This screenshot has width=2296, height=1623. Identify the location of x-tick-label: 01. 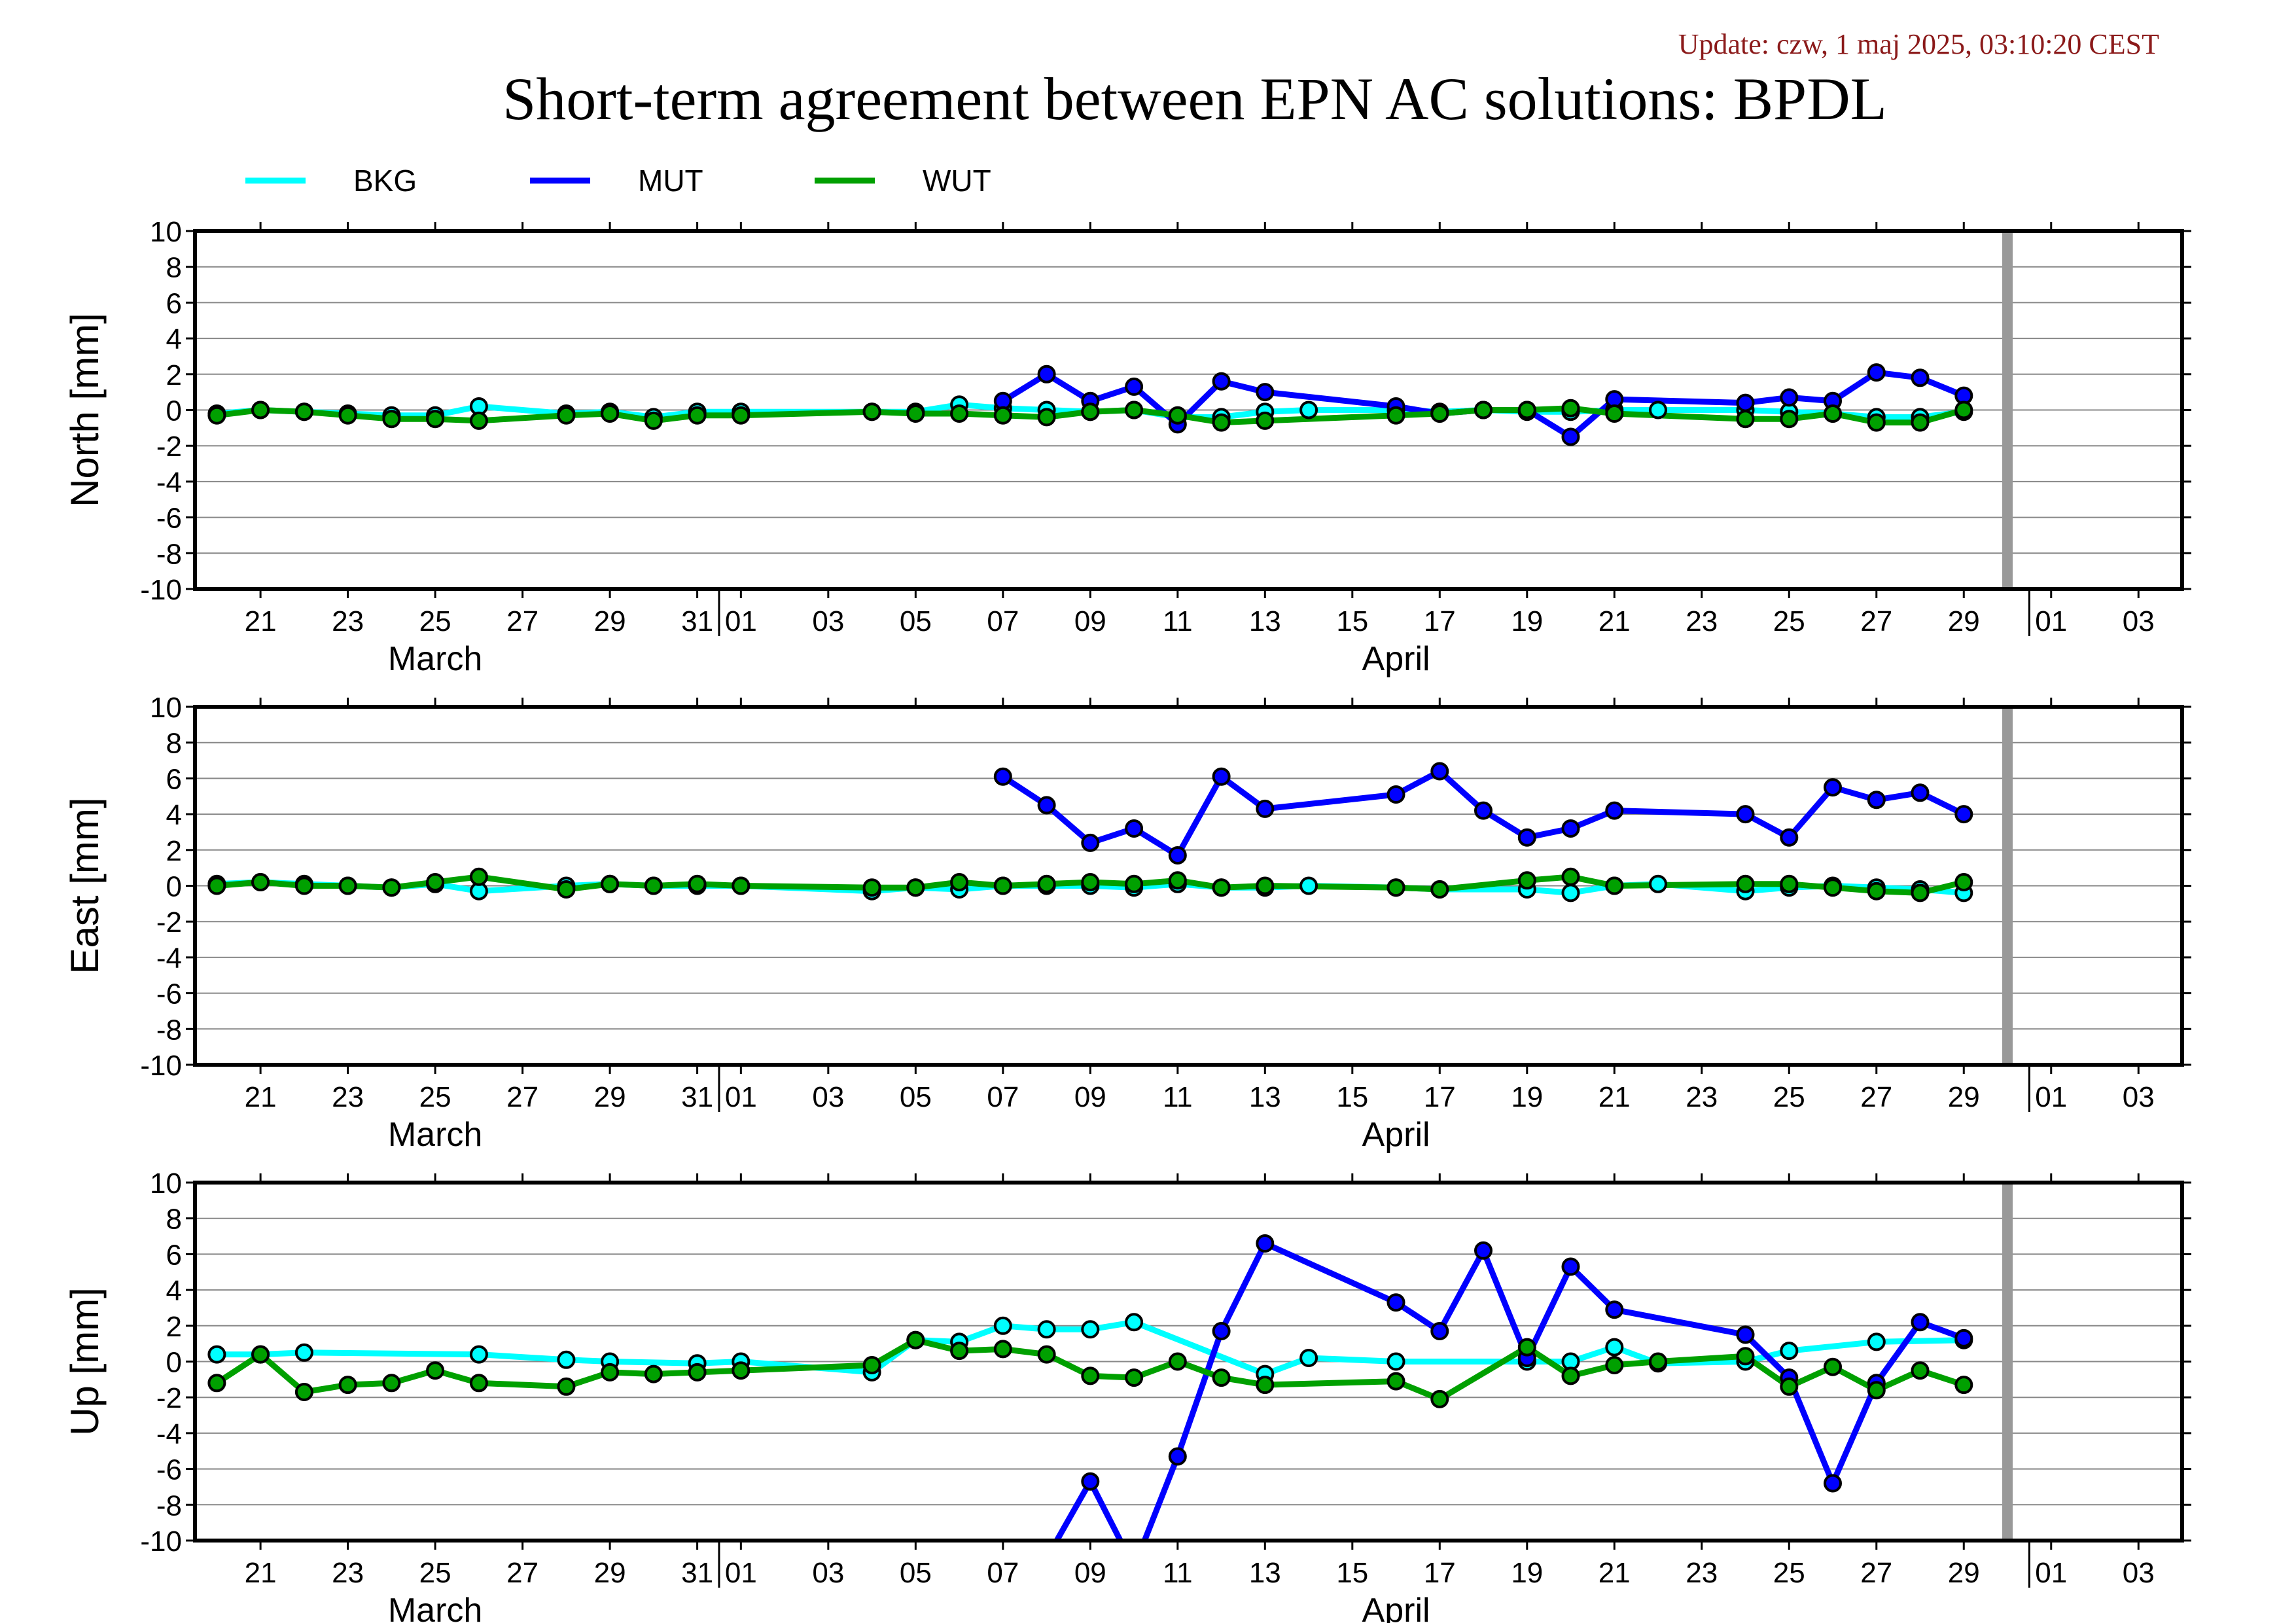
(741, 1097).